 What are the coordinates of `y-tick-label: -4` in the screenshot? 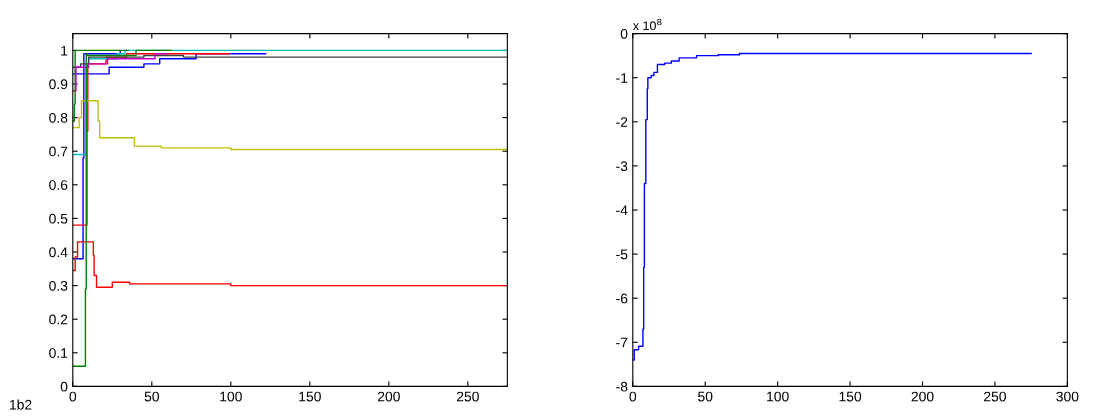 It's located at (622, 210).